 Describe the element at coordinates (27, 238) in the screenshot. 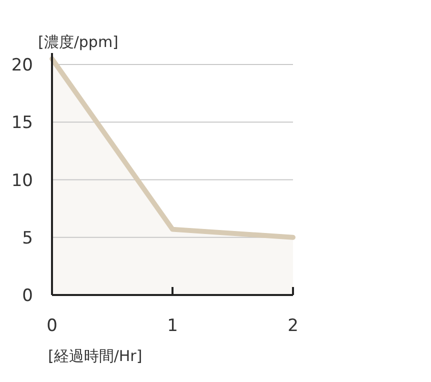

I see `y-tick-label: 5` at that location.